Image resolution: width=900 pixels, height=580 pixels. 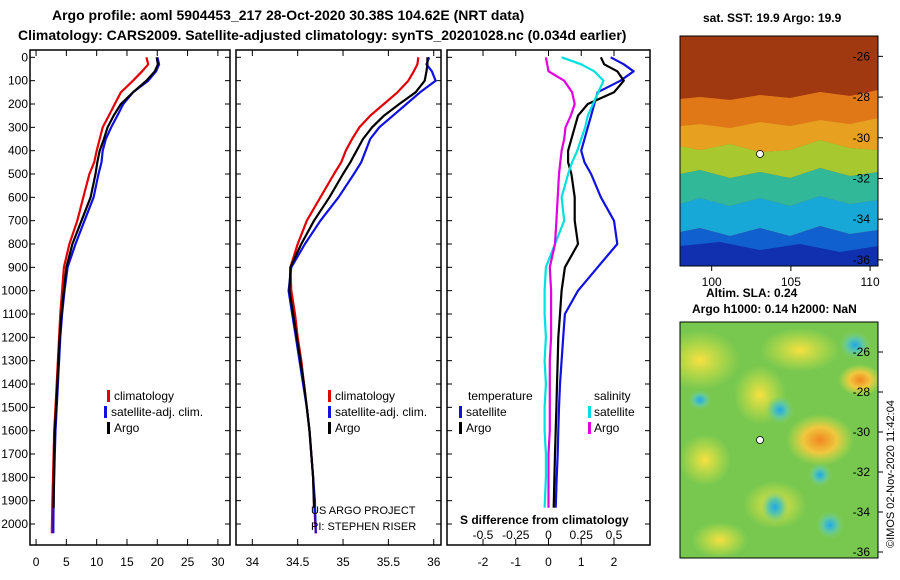 I want to click on x-tick-label: -1, so click(x=515, y=562).